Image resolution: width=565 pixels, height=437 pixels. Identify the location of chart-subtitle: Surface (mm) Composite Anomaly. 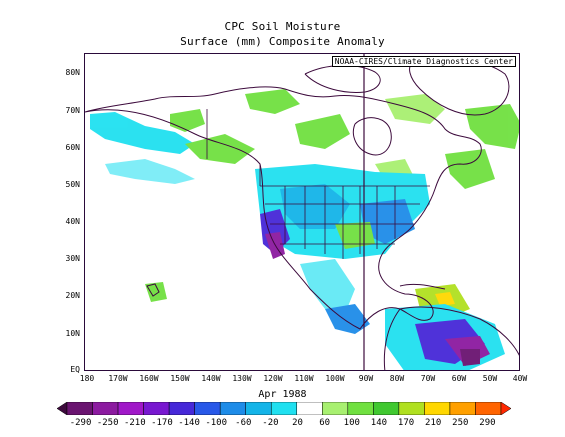
(282, 41).